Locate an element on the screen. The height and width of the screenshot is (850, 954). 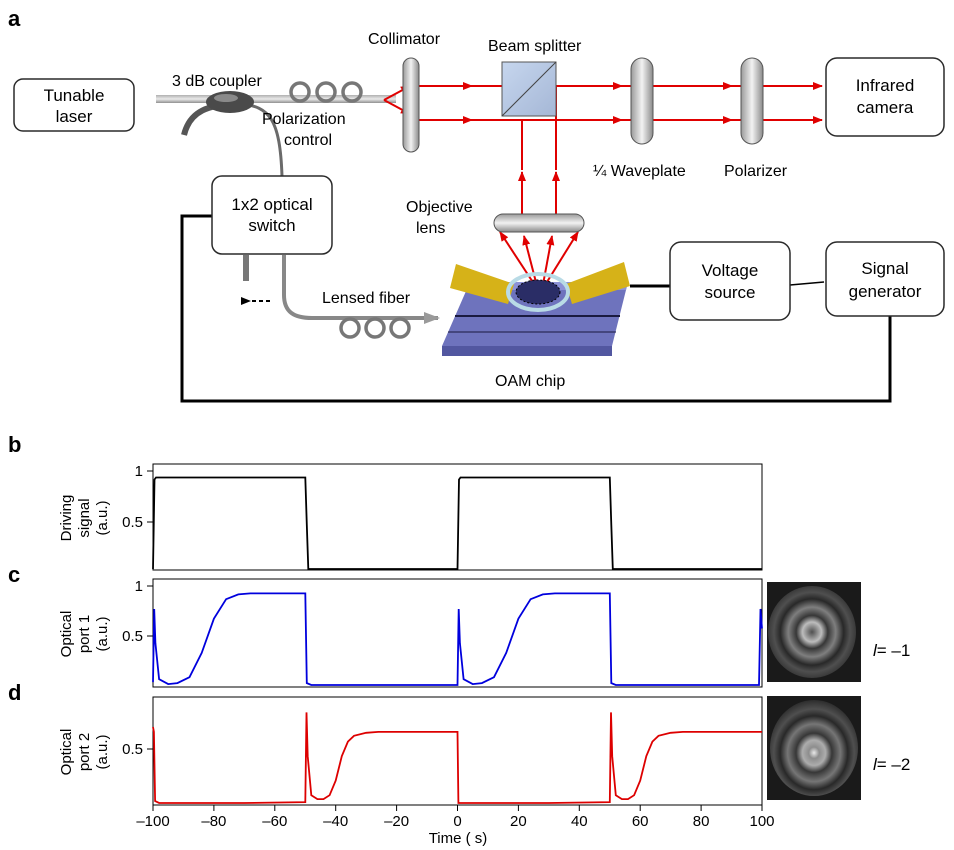
mode-label-1-value: = –1 is located at coordinates (894, 650).